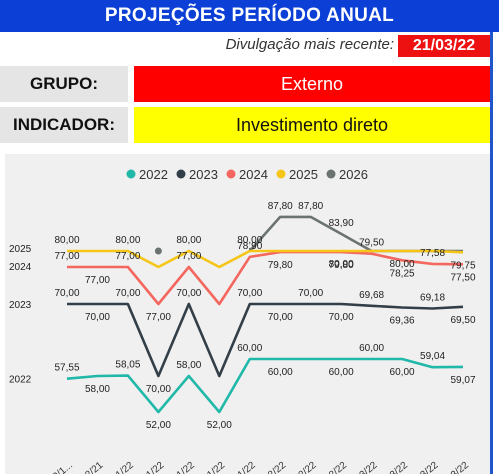  I want to click on data-label-2023-0: 70,00, so click(66, 293).